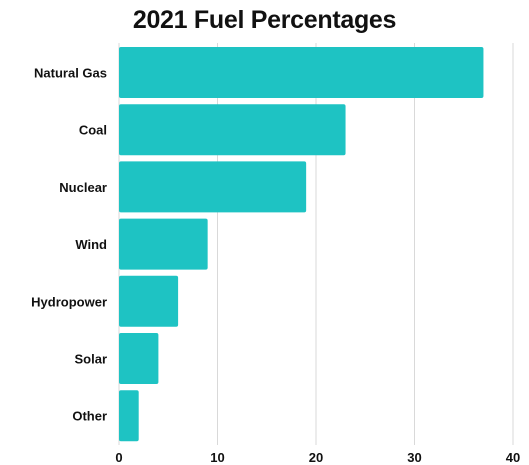  Describe the element at coordinates (89, 416) in the screenshot. I see `category-label: Other` at that location.